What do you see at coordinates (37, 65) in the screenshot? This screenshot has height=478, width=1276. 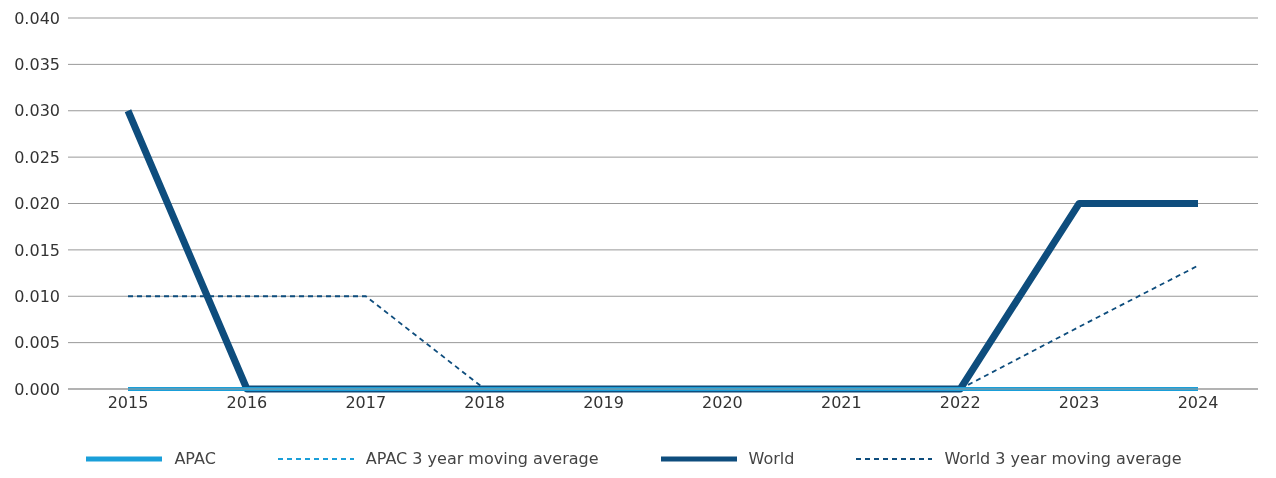 I see `y-tick-label: 0.035` at bounding box center [37, 65].